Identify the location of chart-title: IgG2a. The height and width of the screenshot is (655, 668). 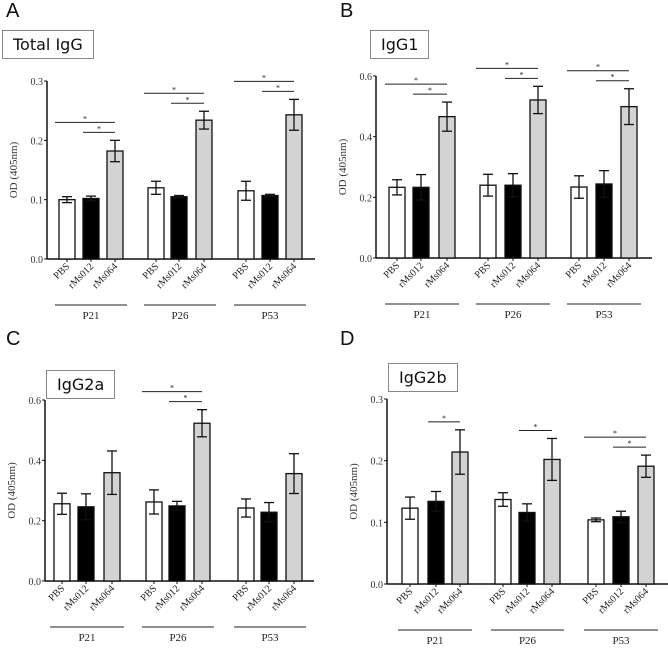
(81, 384).